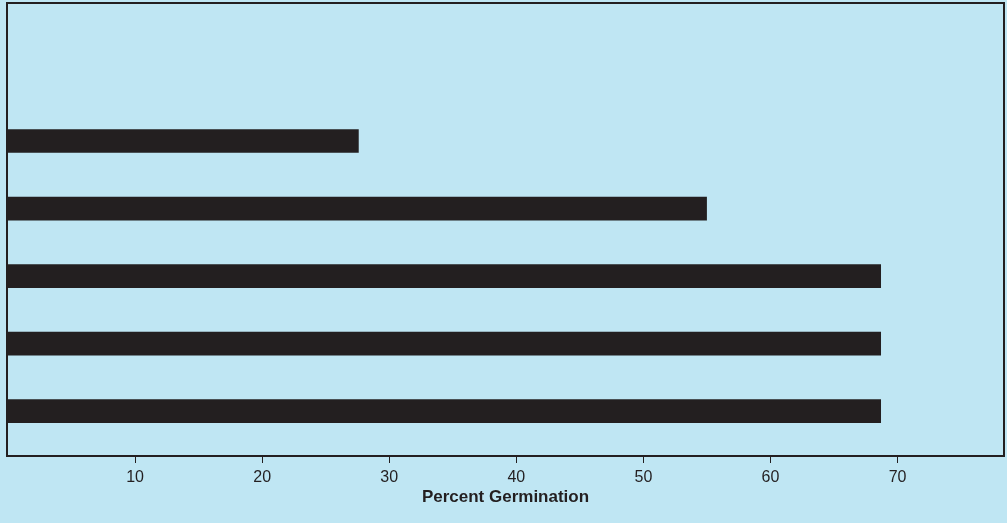 The width and height of the screenshot is (1007, 523). I want to click on x-tick-label: 30, so click(389, 476).